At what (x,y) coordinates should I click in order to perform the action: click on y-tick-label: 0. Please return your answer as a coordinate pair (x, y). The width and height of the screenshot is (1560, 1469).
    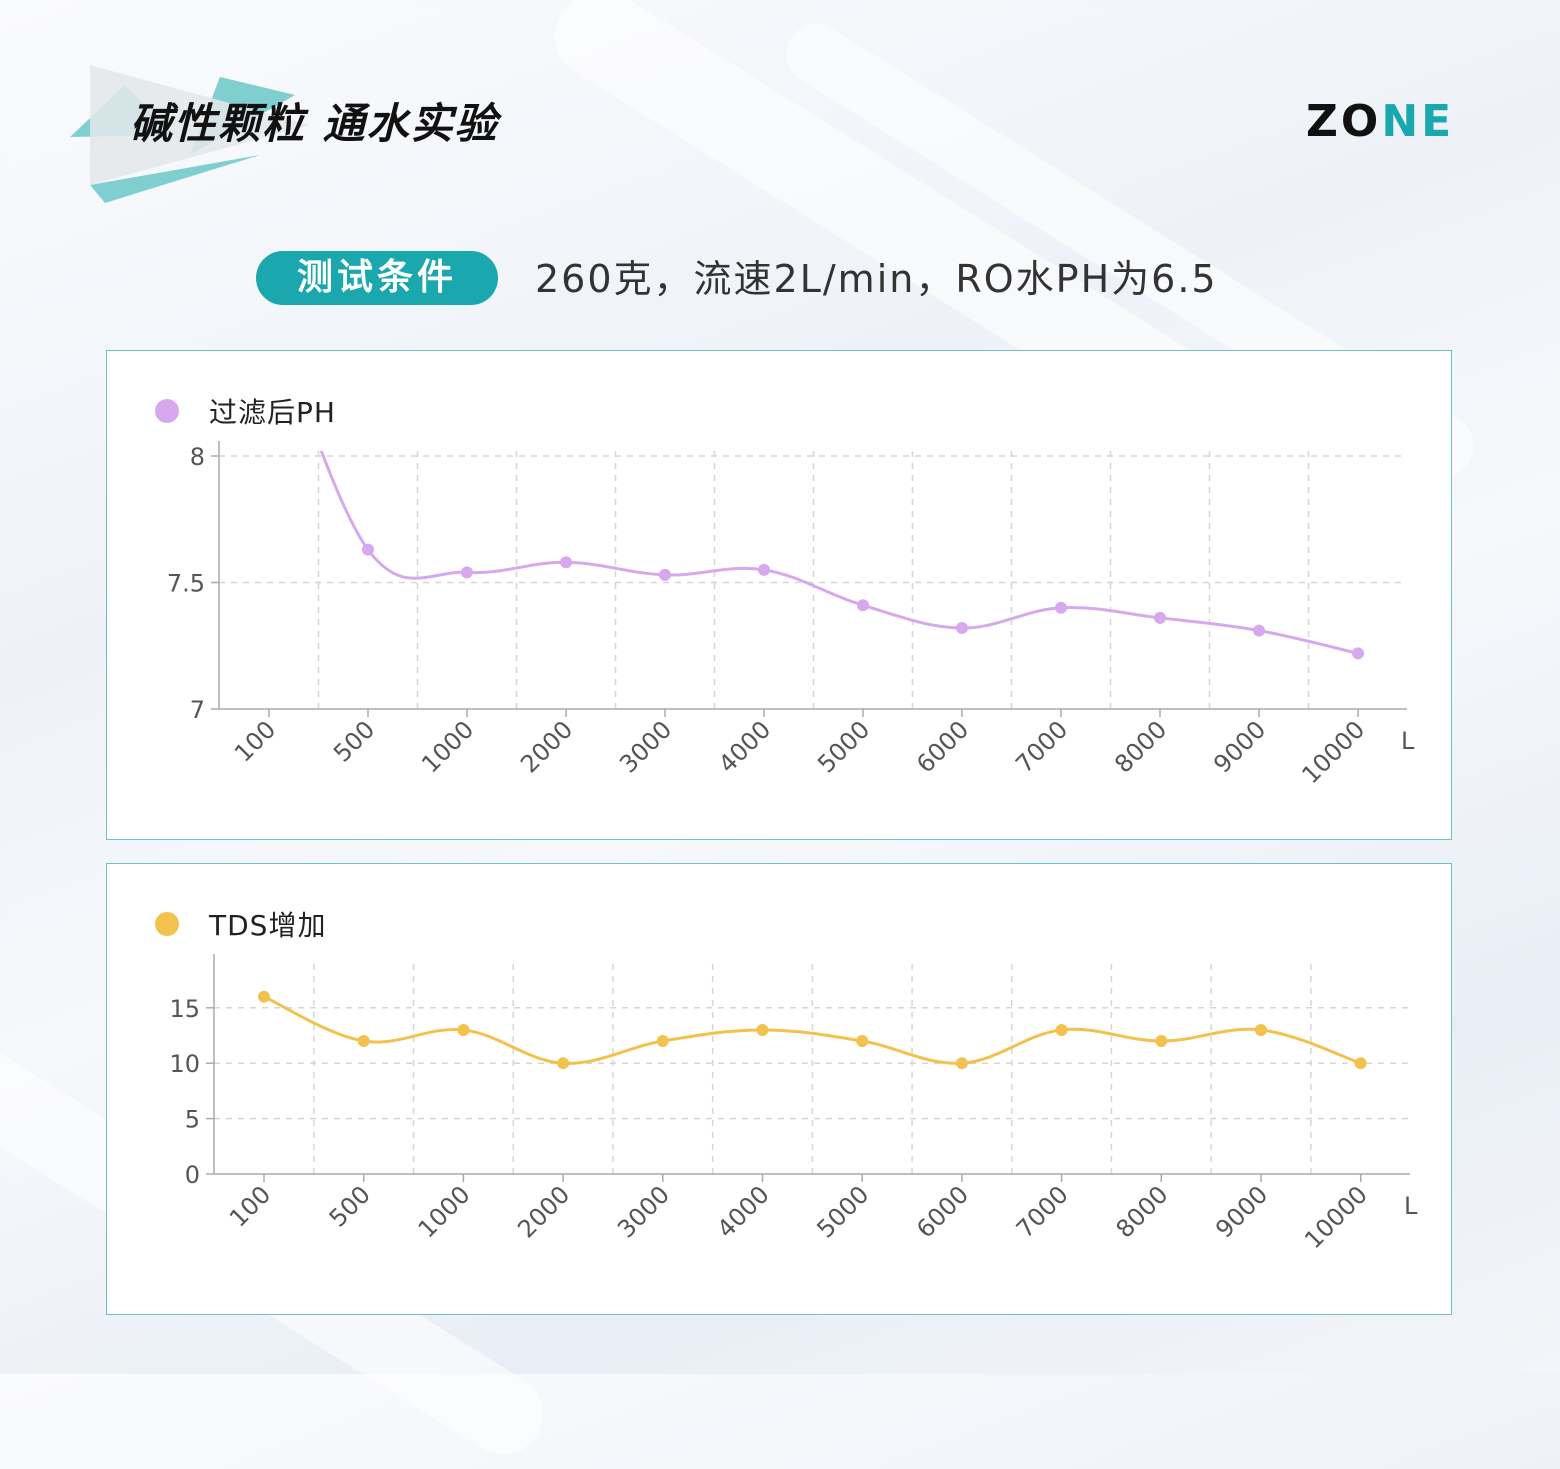
    Looking at the image, I should click on (192, 1175).